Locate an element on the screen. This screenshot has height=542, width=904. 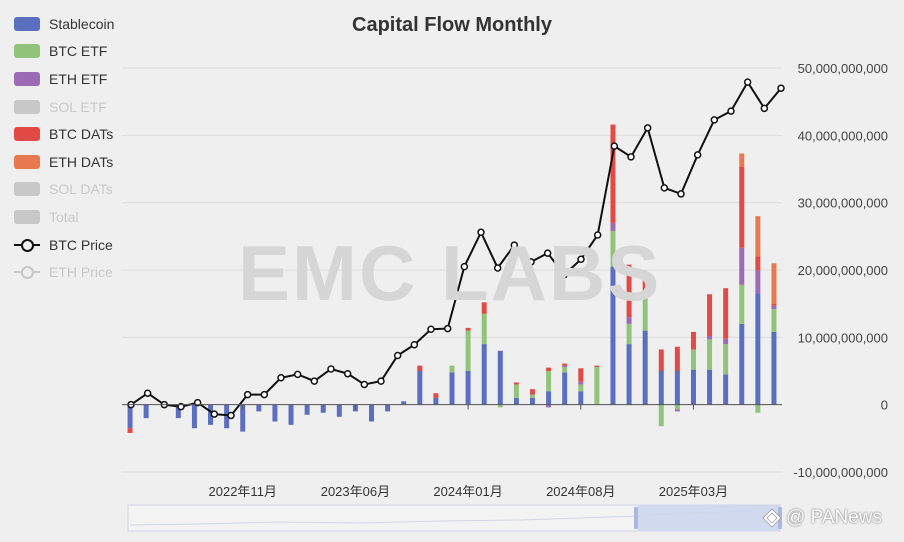
x-tick-label: 2023年06月 is located at coordinates (355, 491).